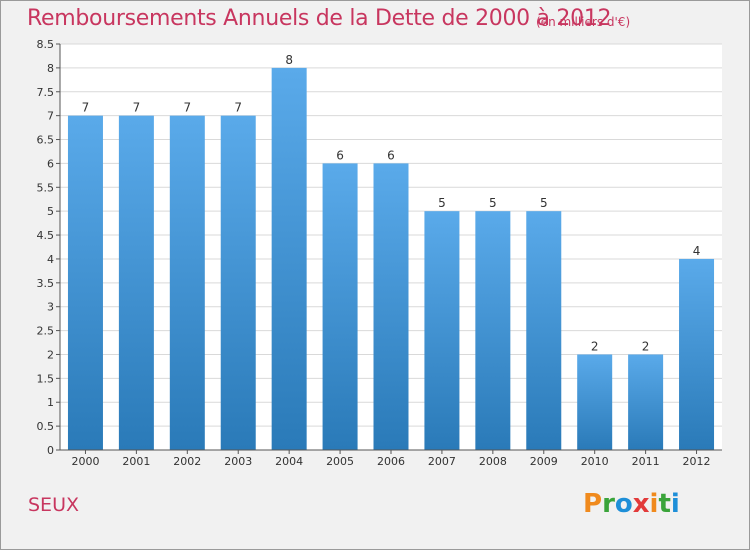 This screenshot has height=550, width=750. I want to click on data-label: 8, so click(289, 60).